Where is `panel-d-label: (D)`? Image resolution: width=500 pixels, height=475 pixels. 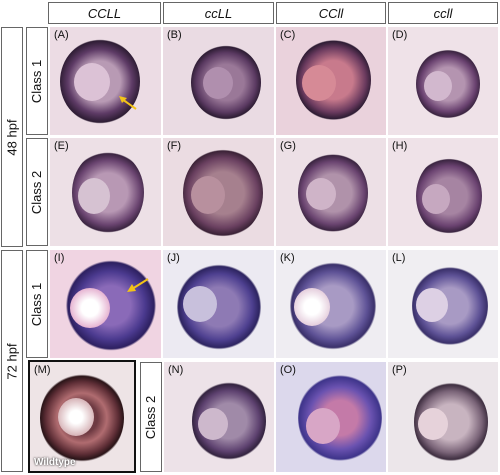
panel-d-label: (D) is located at coordinates (400, 35).